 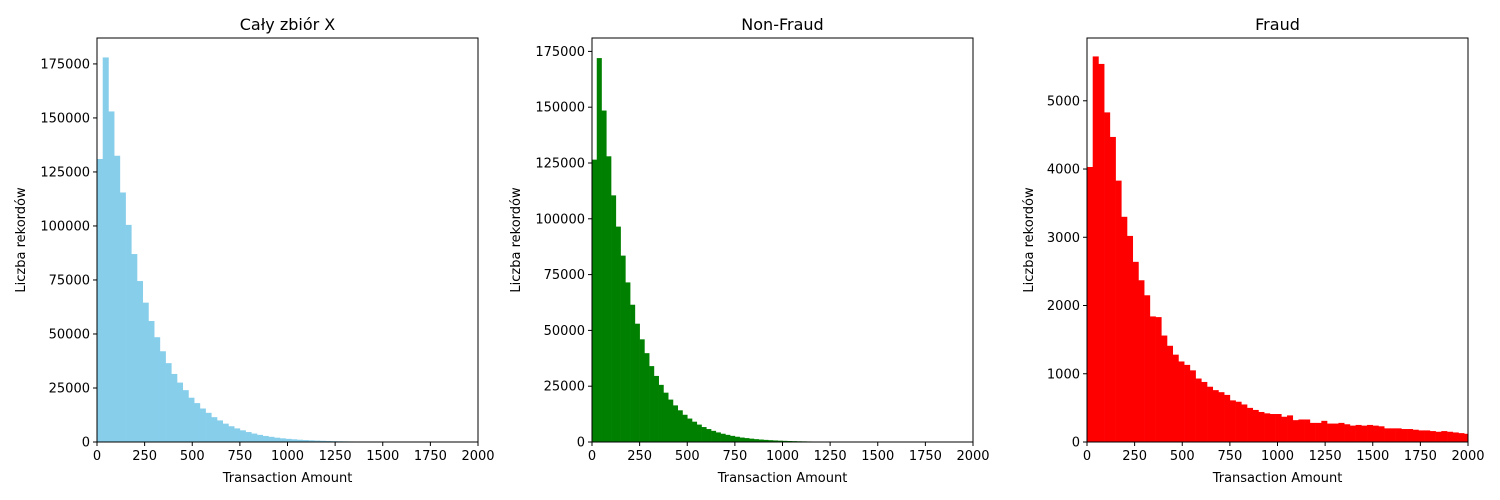 I want to click on x-tick-label: 0, so click(x=97, y=456).